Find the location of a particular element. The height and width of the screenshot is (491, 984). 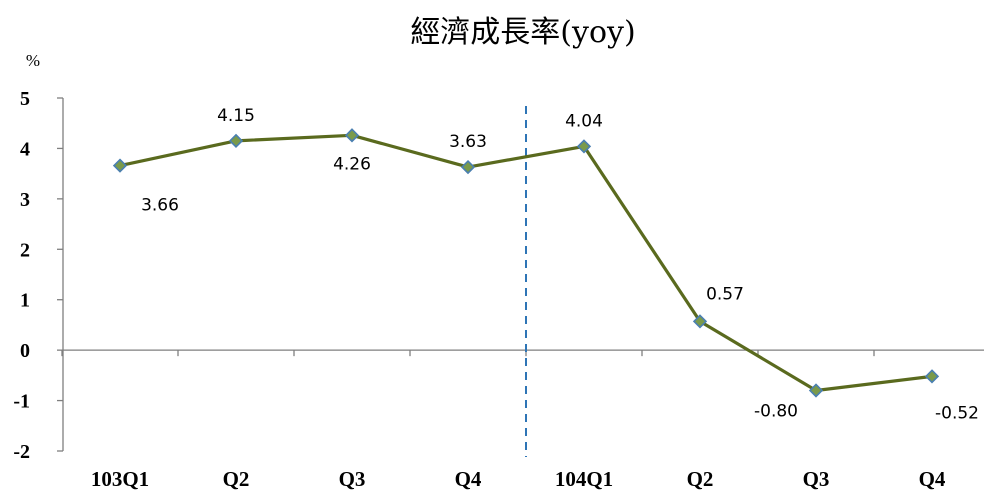

y-tick-label: 0 is located at coordinates (25, 351).